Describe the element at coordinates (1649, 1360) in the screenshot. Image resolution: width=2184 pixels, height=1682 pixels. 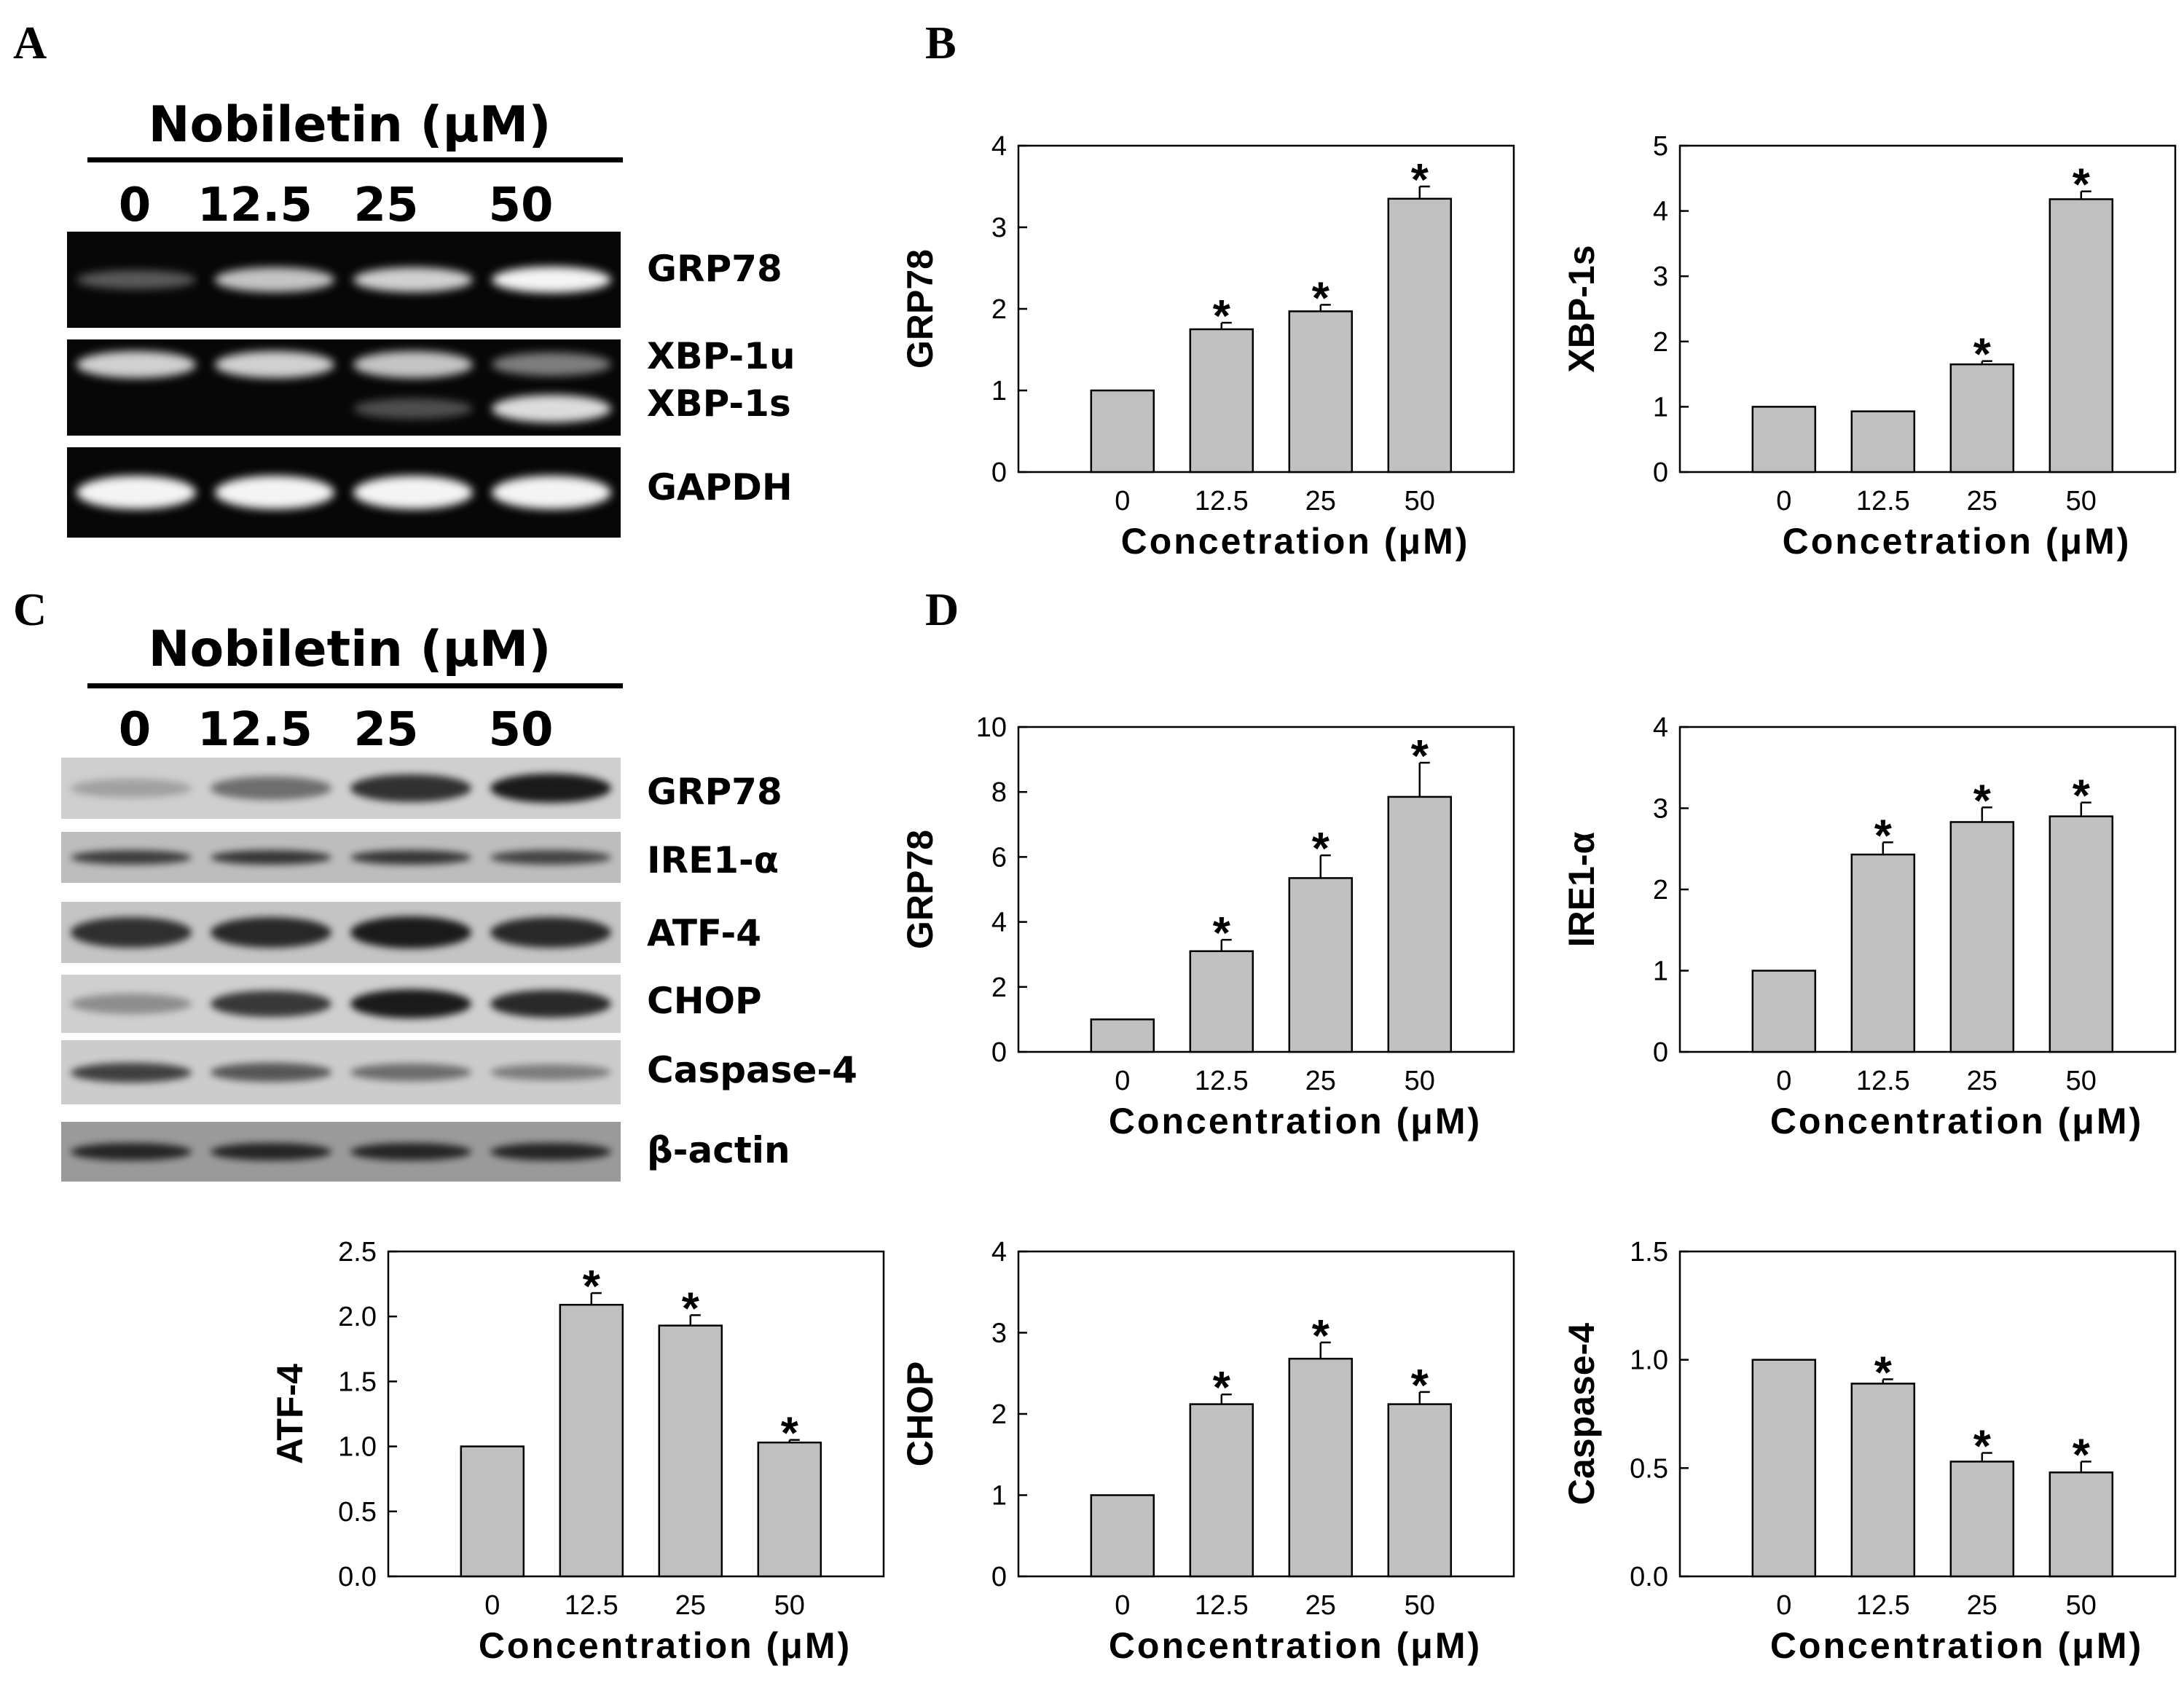
I see `y-tick-label: 1.0` at that location.